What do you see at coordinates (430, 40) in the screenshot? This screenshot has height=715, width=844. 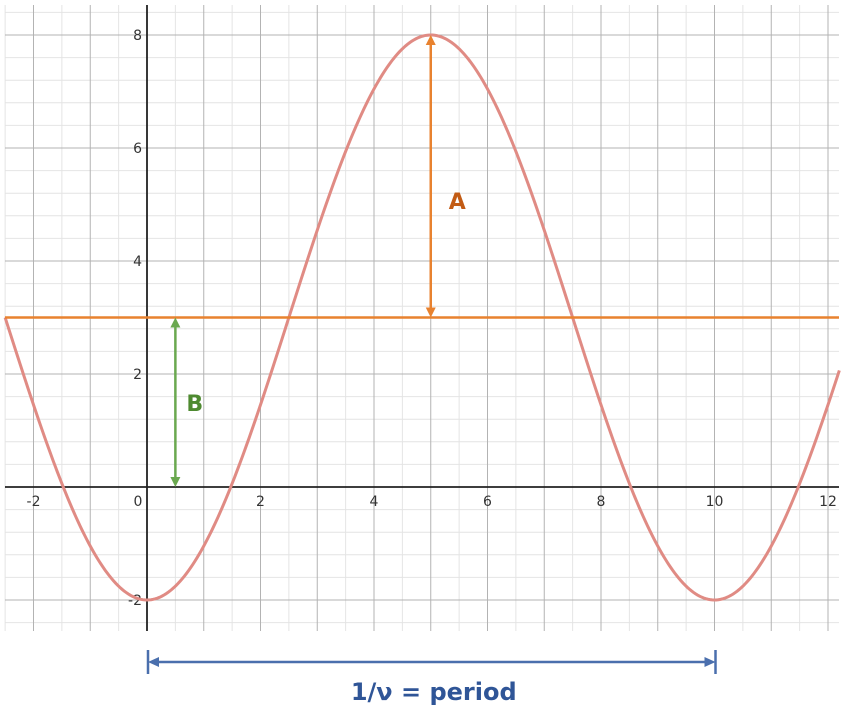 I see `amplitude-arrow-head-top` at bounding box center [430, 40].